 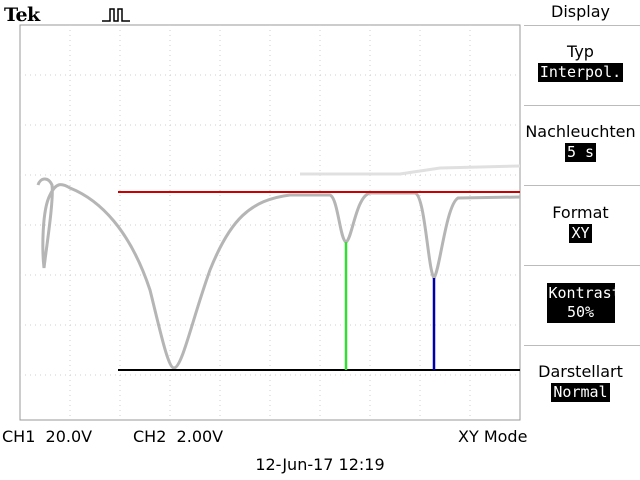 What do you see at coordinates (580, 11) in the screenshot?
I see `menu-title: Display` at bounding box center [580, 11].